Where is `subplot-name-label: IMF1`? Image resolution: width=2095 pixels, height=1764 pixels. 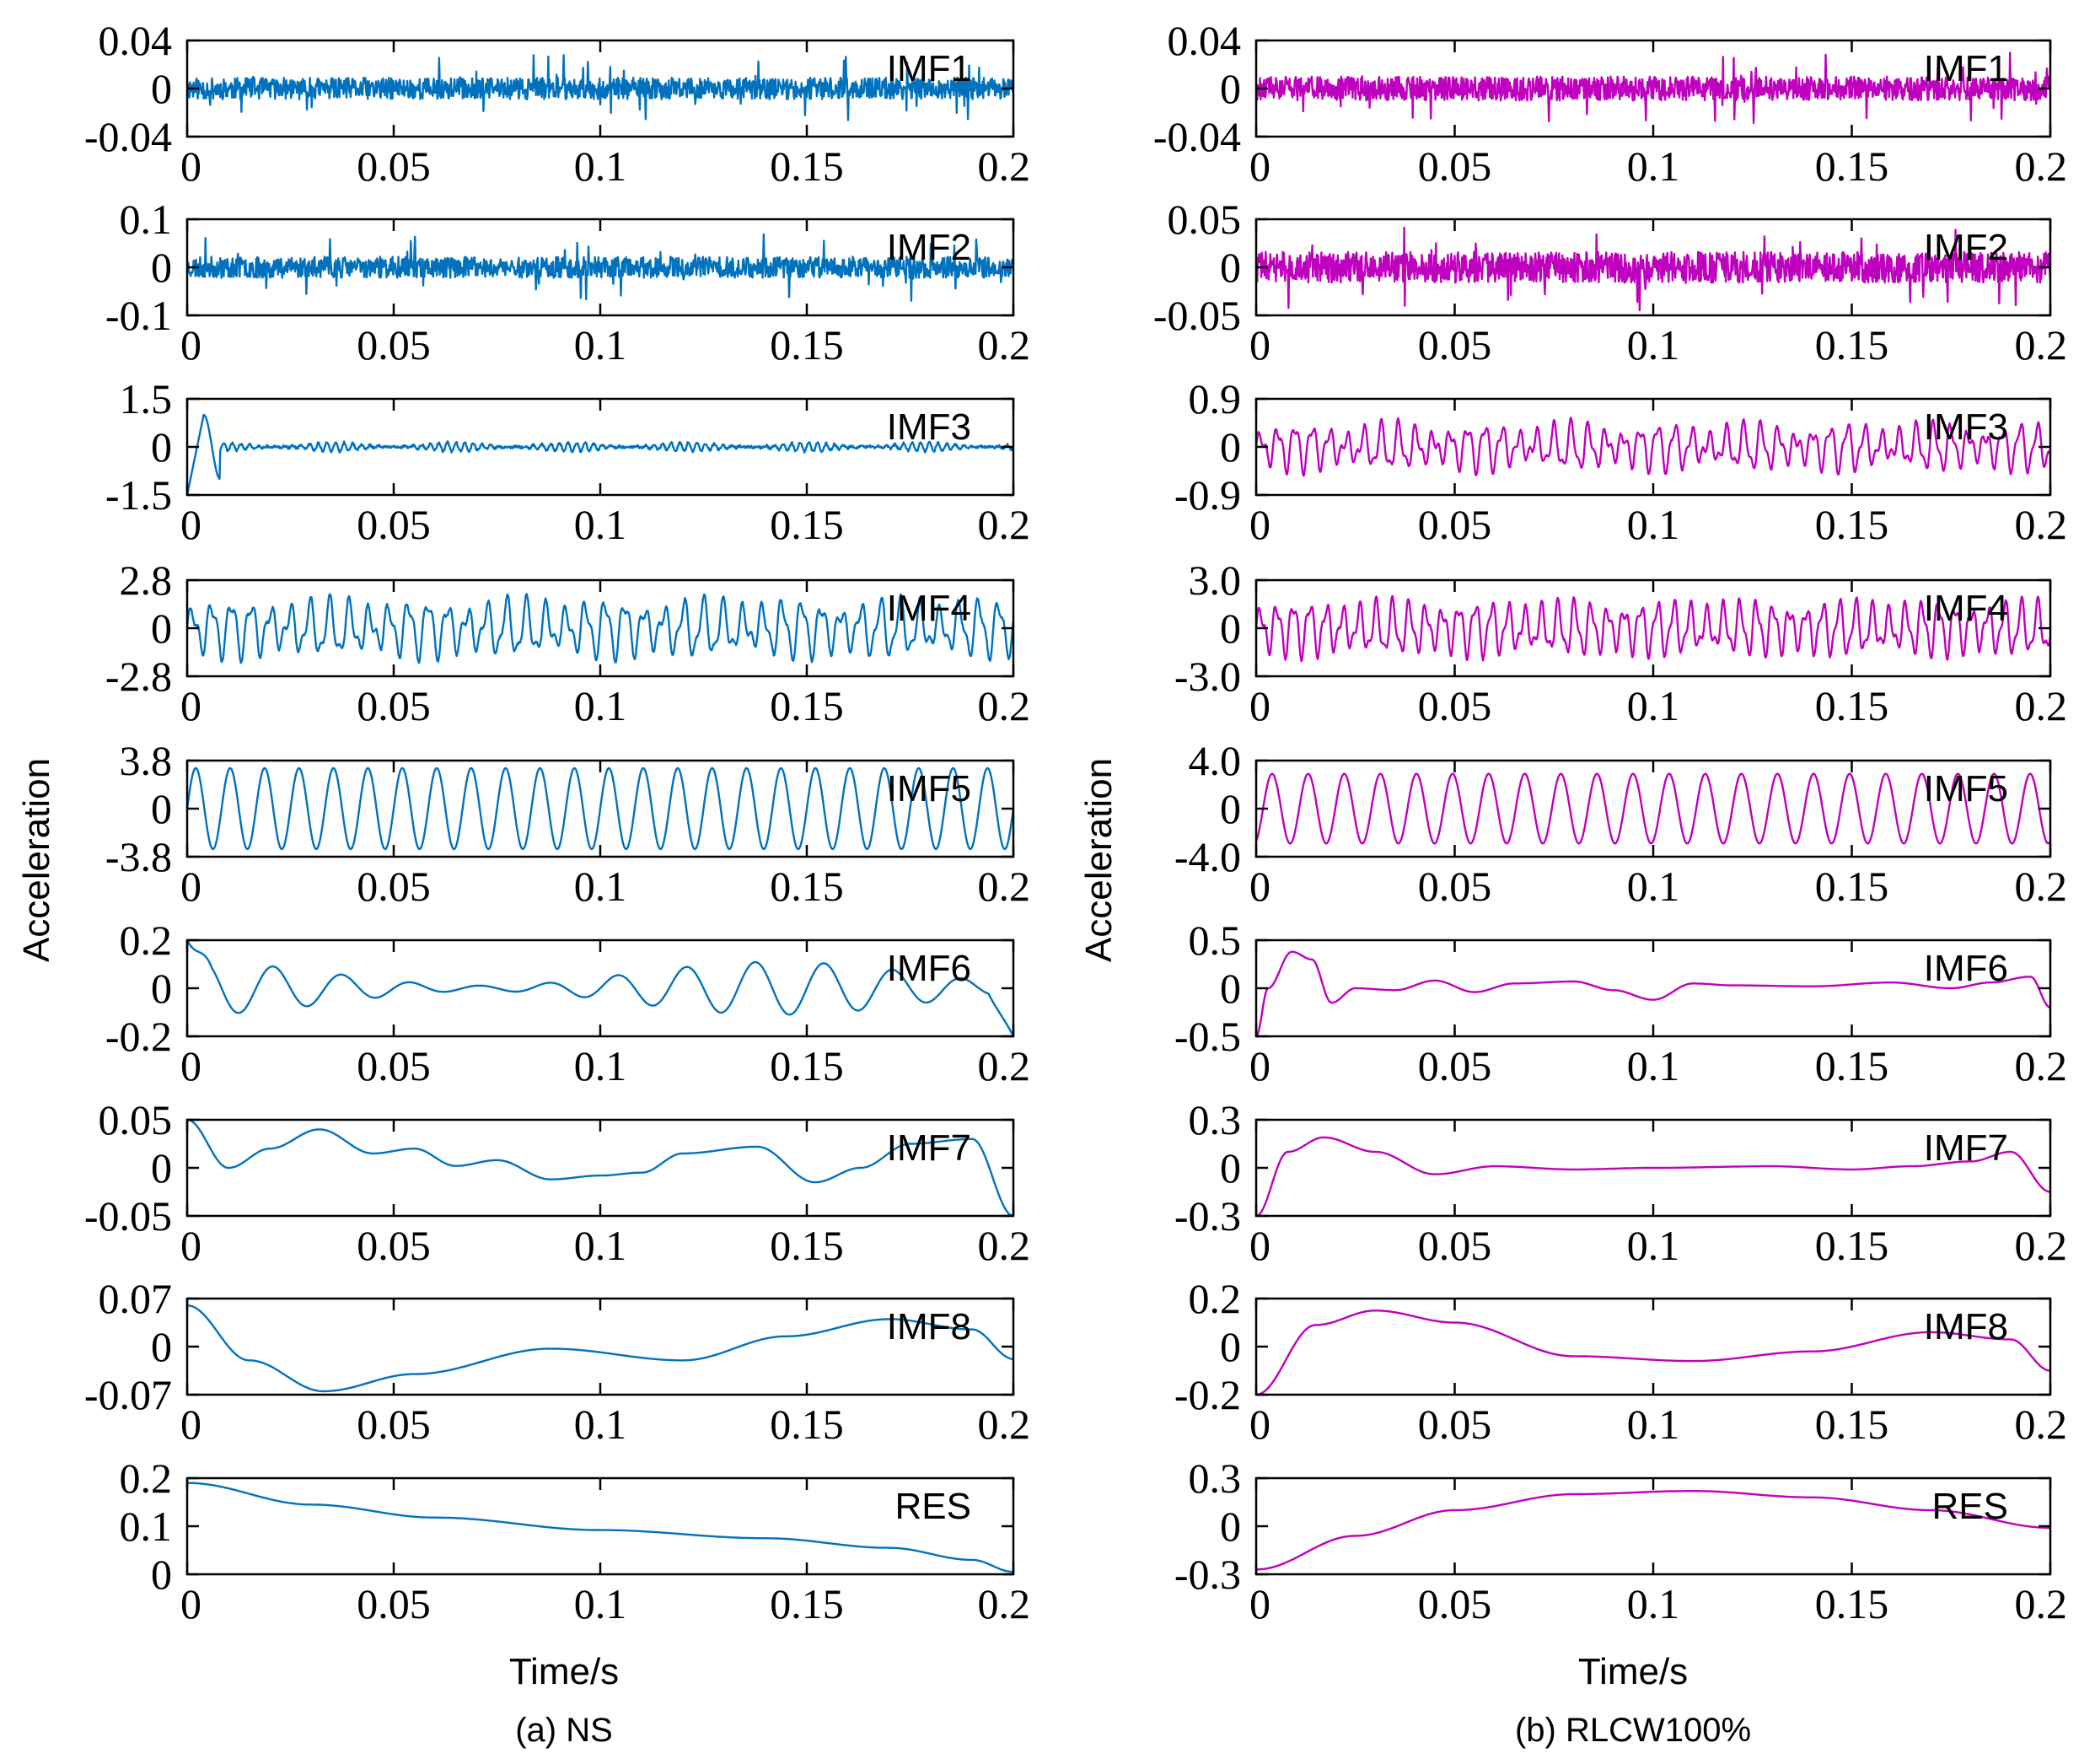 subplot-name-label: IMF1 is located at coordinates (1966, 68).